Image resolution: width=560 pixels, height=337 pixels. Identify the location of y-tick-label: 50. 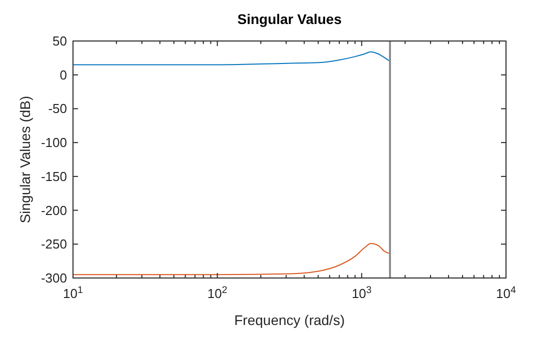
(59, 41).